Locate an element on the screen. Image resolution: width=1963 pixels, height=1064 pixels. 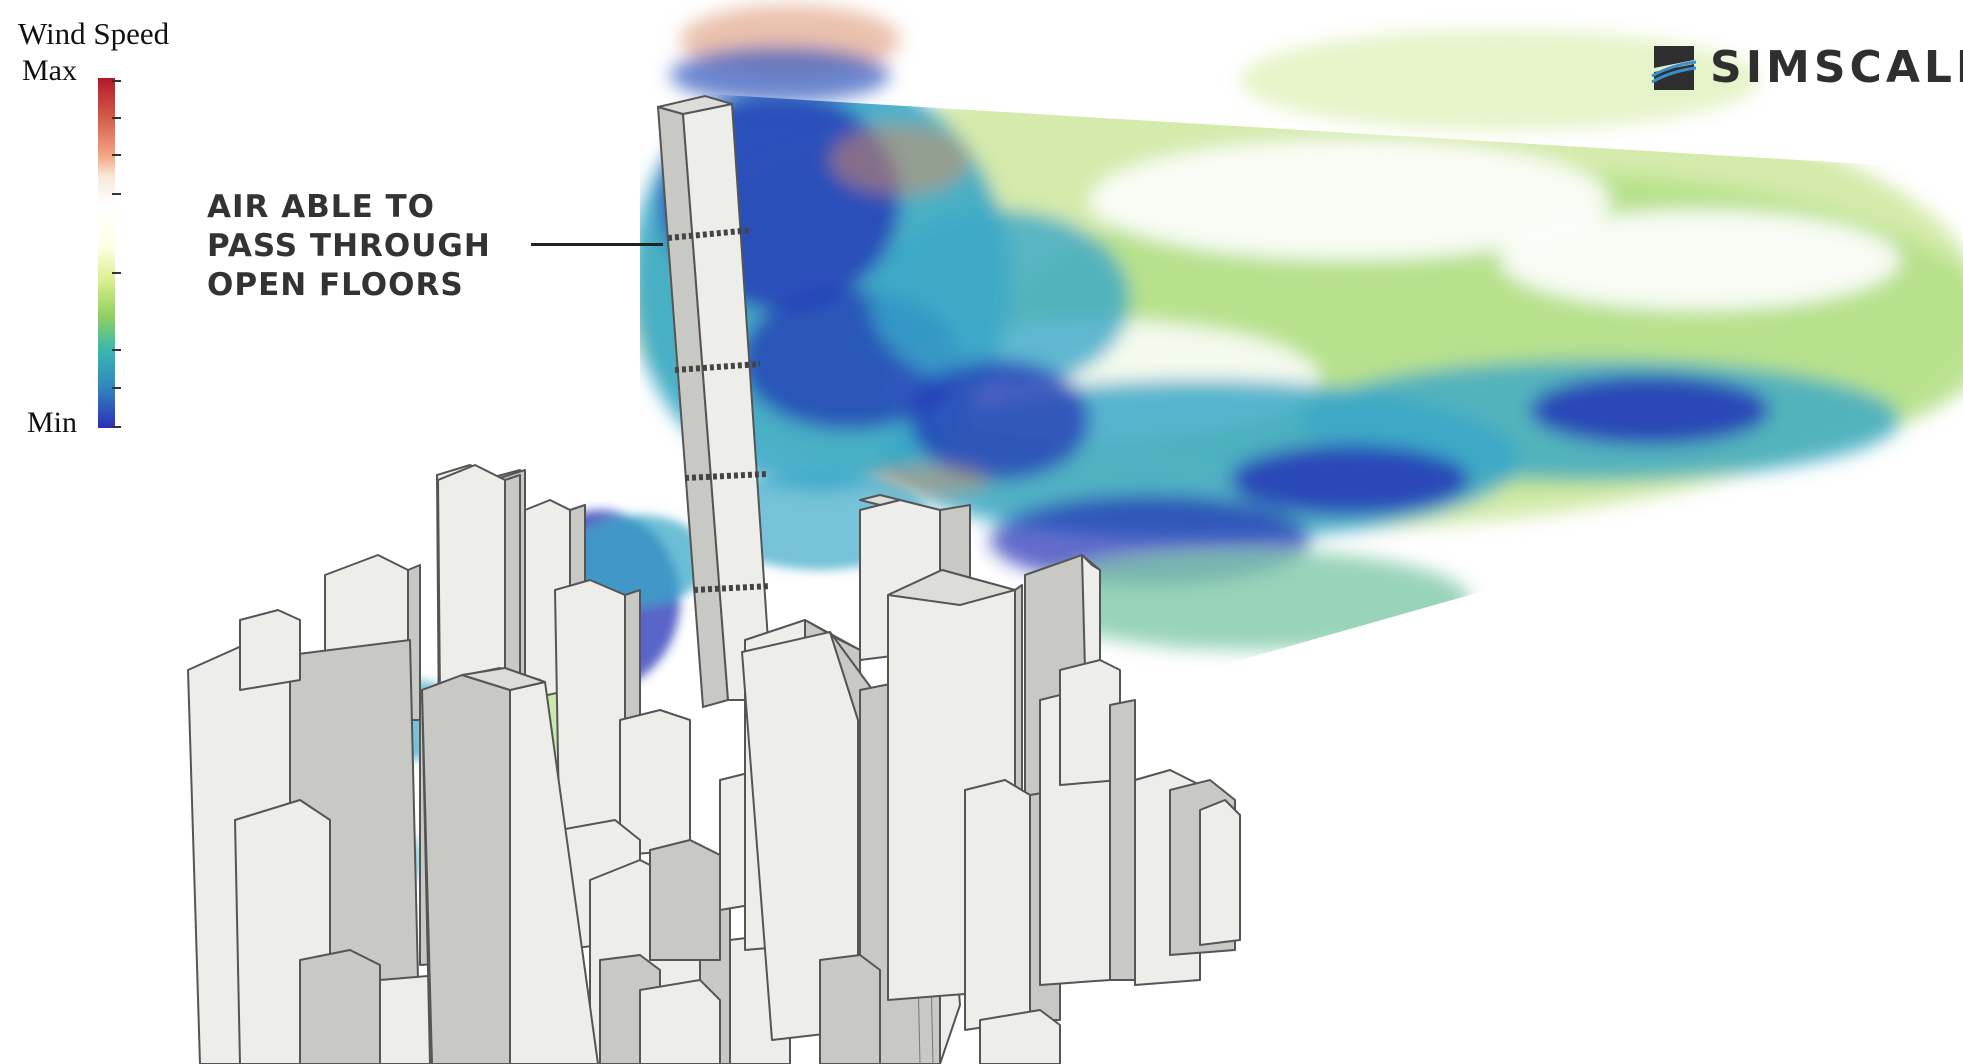
callout-line-3: OPEN FLOORS is located at coordinates (335, 285).